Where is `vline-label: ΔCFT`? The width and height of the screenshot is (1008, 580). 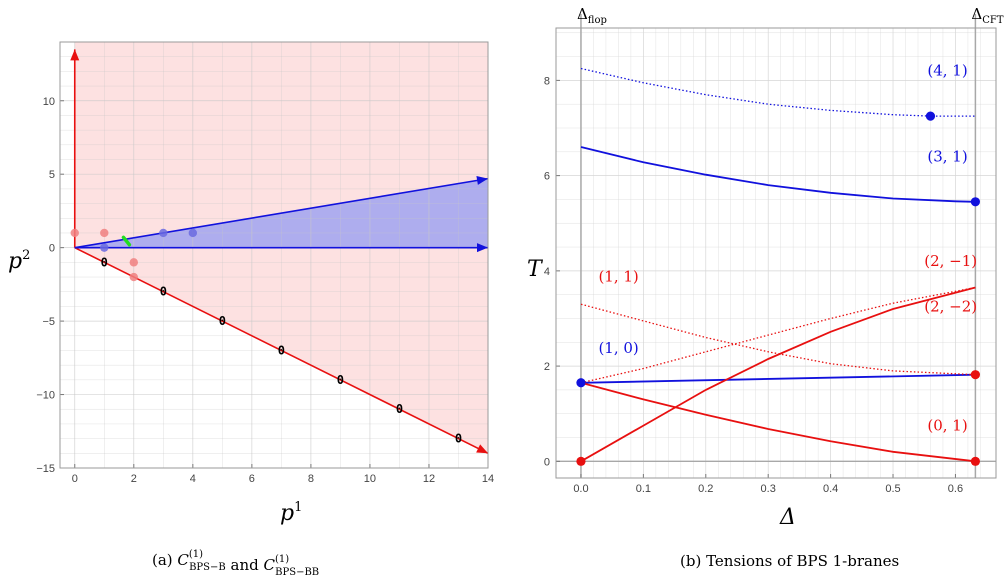 vline-label: ΔCFT is located at coordinates (987, 15).